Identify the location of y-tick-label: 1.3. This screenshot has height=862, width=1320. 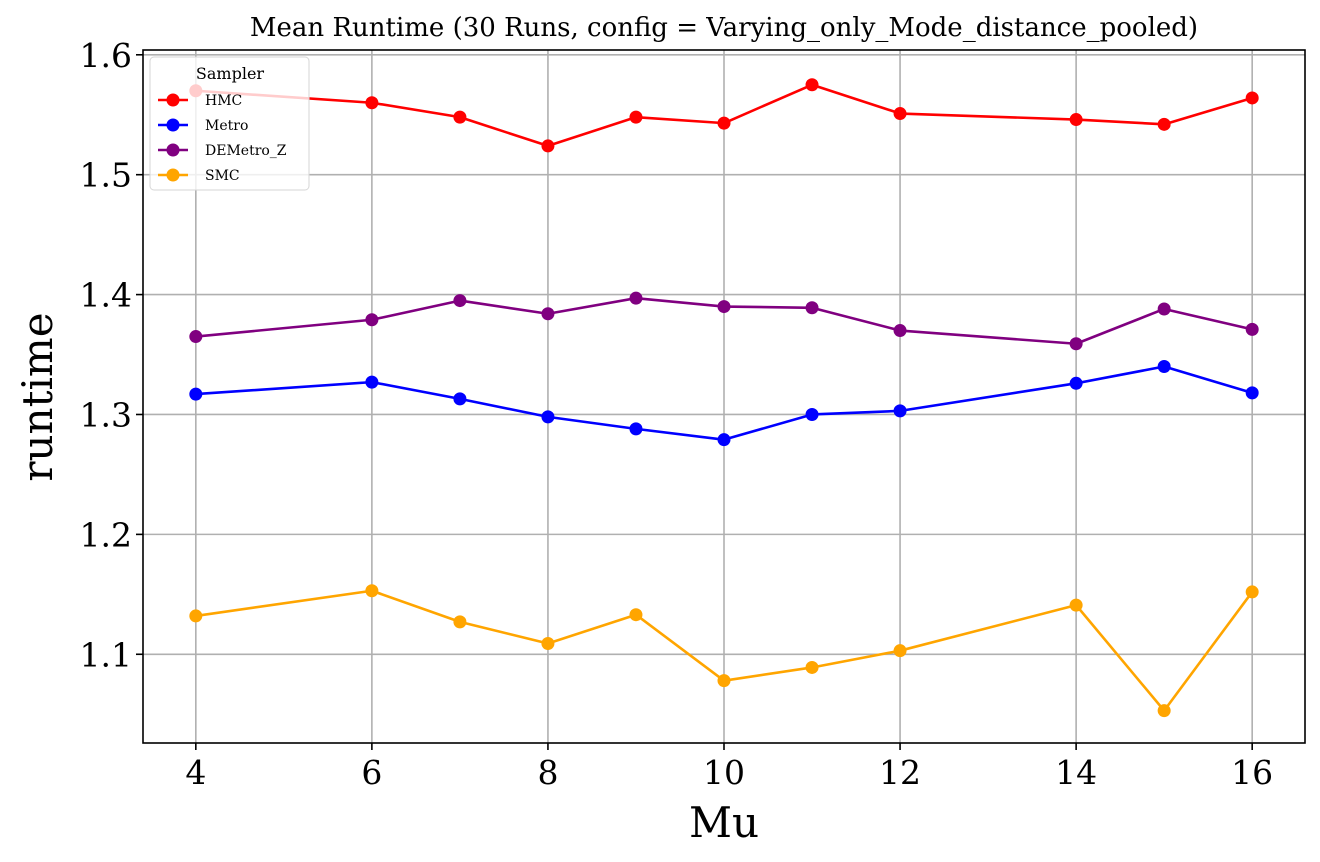
(106, 414).